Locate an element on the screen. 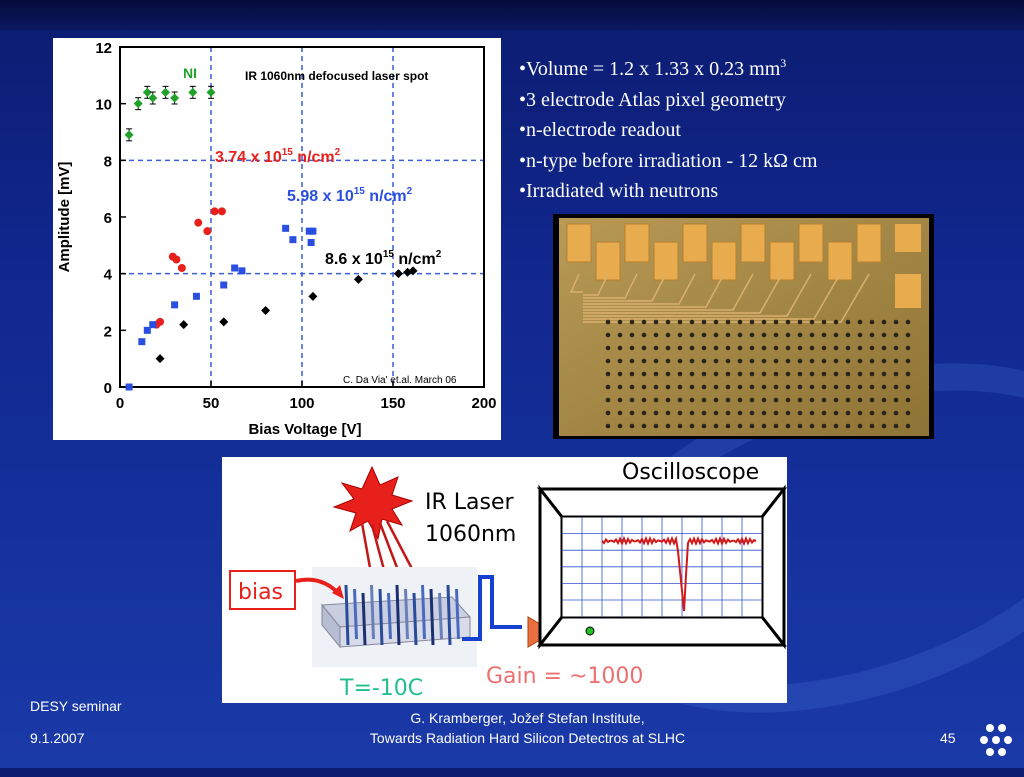 Image resolution: width=1024 pixels, height=777 pixels. bullet-item: •n-electrode readout is located at coordinates (600, 130).